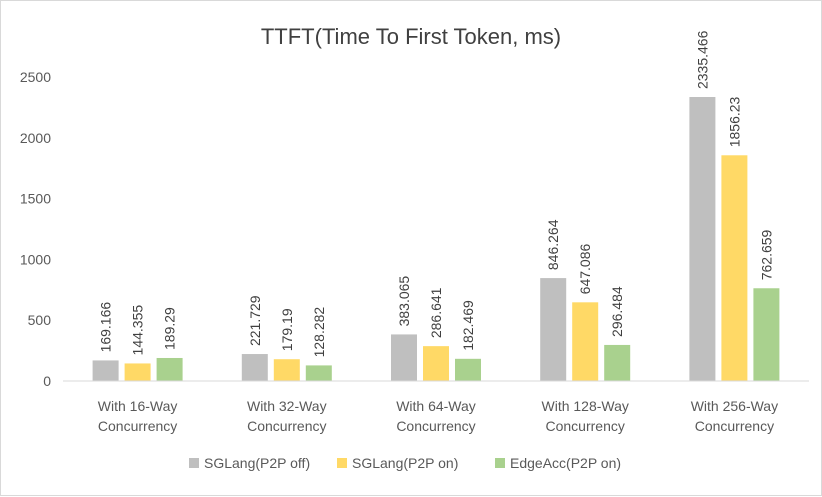  What do you see at coordinates (734, 121) in the screenshot?
I see `data-label: 1856.23` at bounding box center [734, 121].